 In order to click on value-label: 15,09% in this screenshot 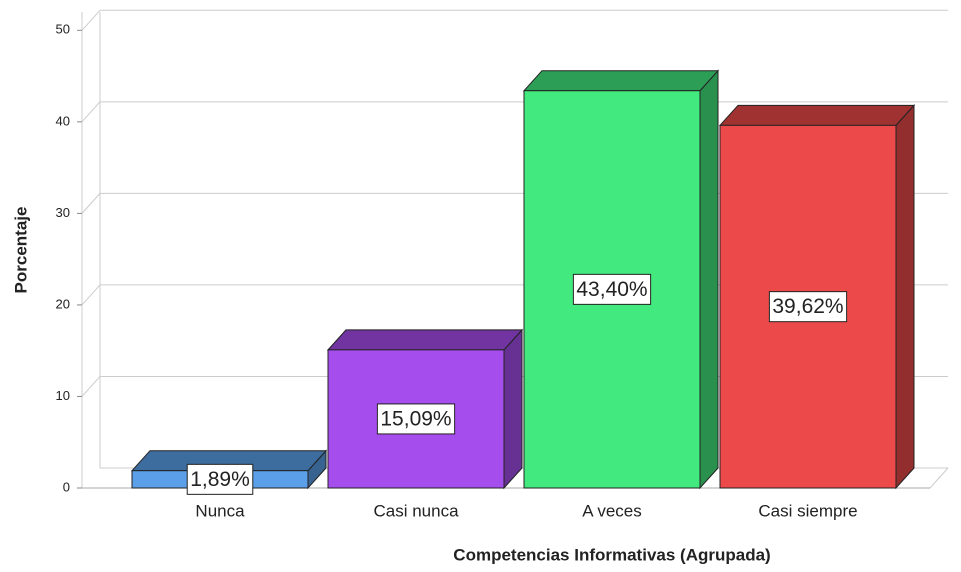, I will do `click(415, 418)`.